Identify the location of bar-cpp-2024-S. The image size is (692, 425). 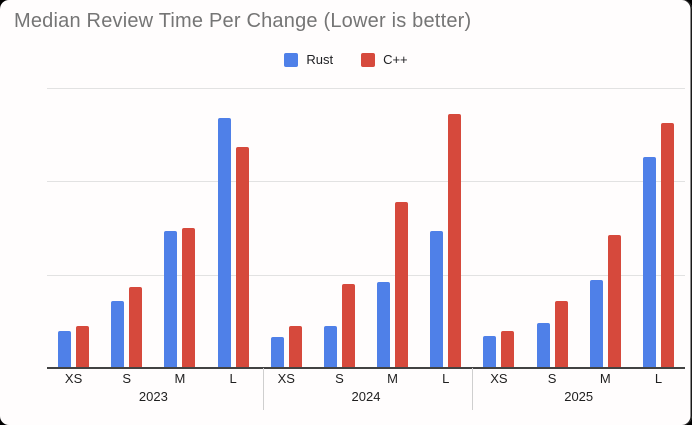
(348, 326).